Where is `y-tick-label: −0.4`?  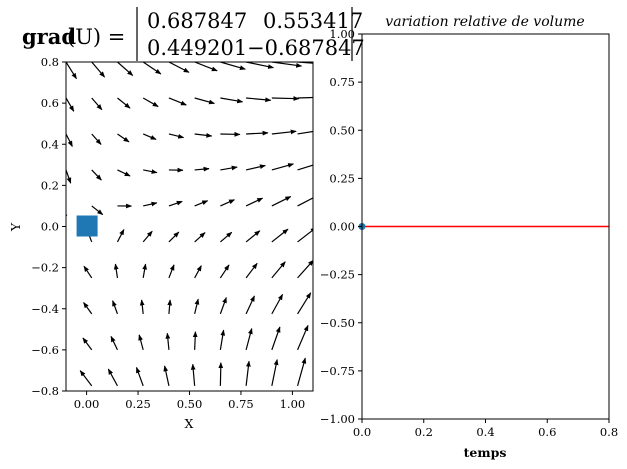
y-tick-label: −0.4 is located at coordinates (45, 309).